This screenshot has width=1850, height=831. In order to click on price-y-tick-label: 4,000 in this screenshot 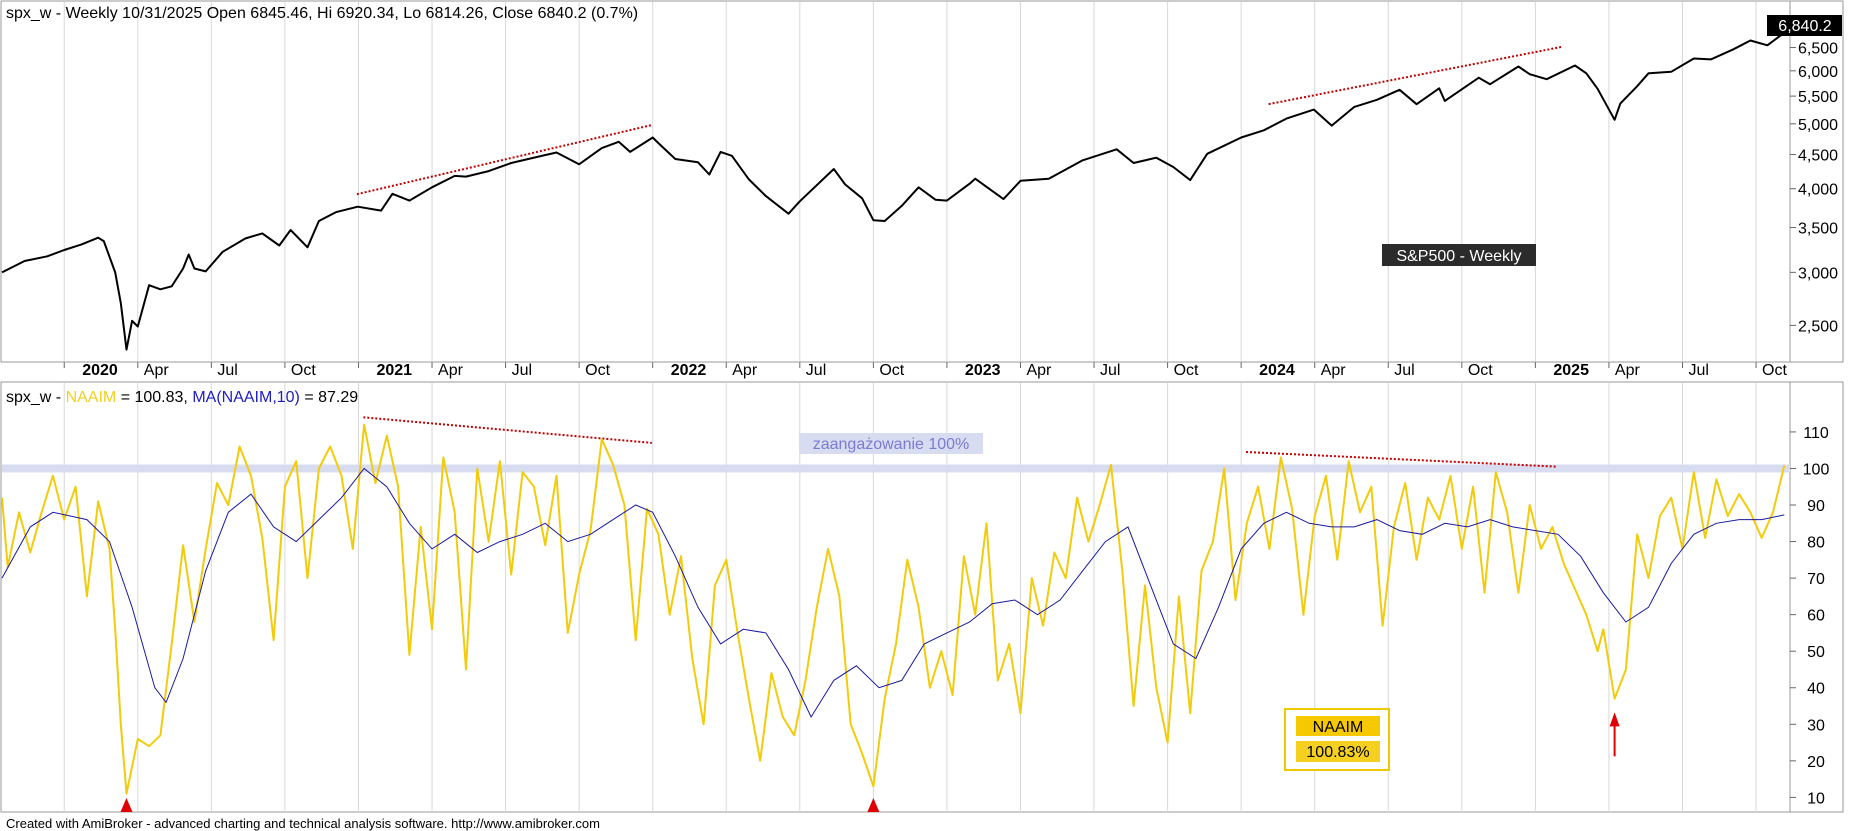, I will do `click(1818, 190)`.